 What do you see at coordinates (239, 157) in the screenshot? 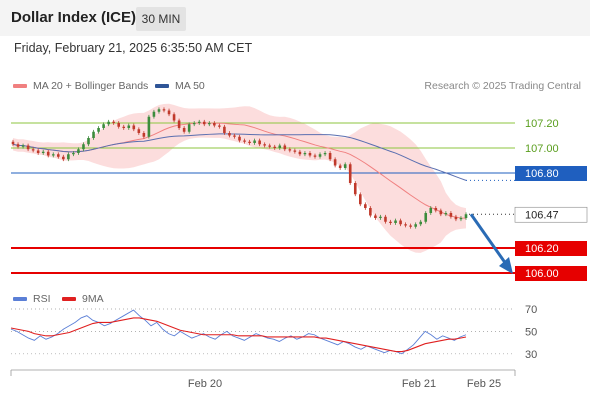
I see `ma50-line` at bounding box center [239, 157].